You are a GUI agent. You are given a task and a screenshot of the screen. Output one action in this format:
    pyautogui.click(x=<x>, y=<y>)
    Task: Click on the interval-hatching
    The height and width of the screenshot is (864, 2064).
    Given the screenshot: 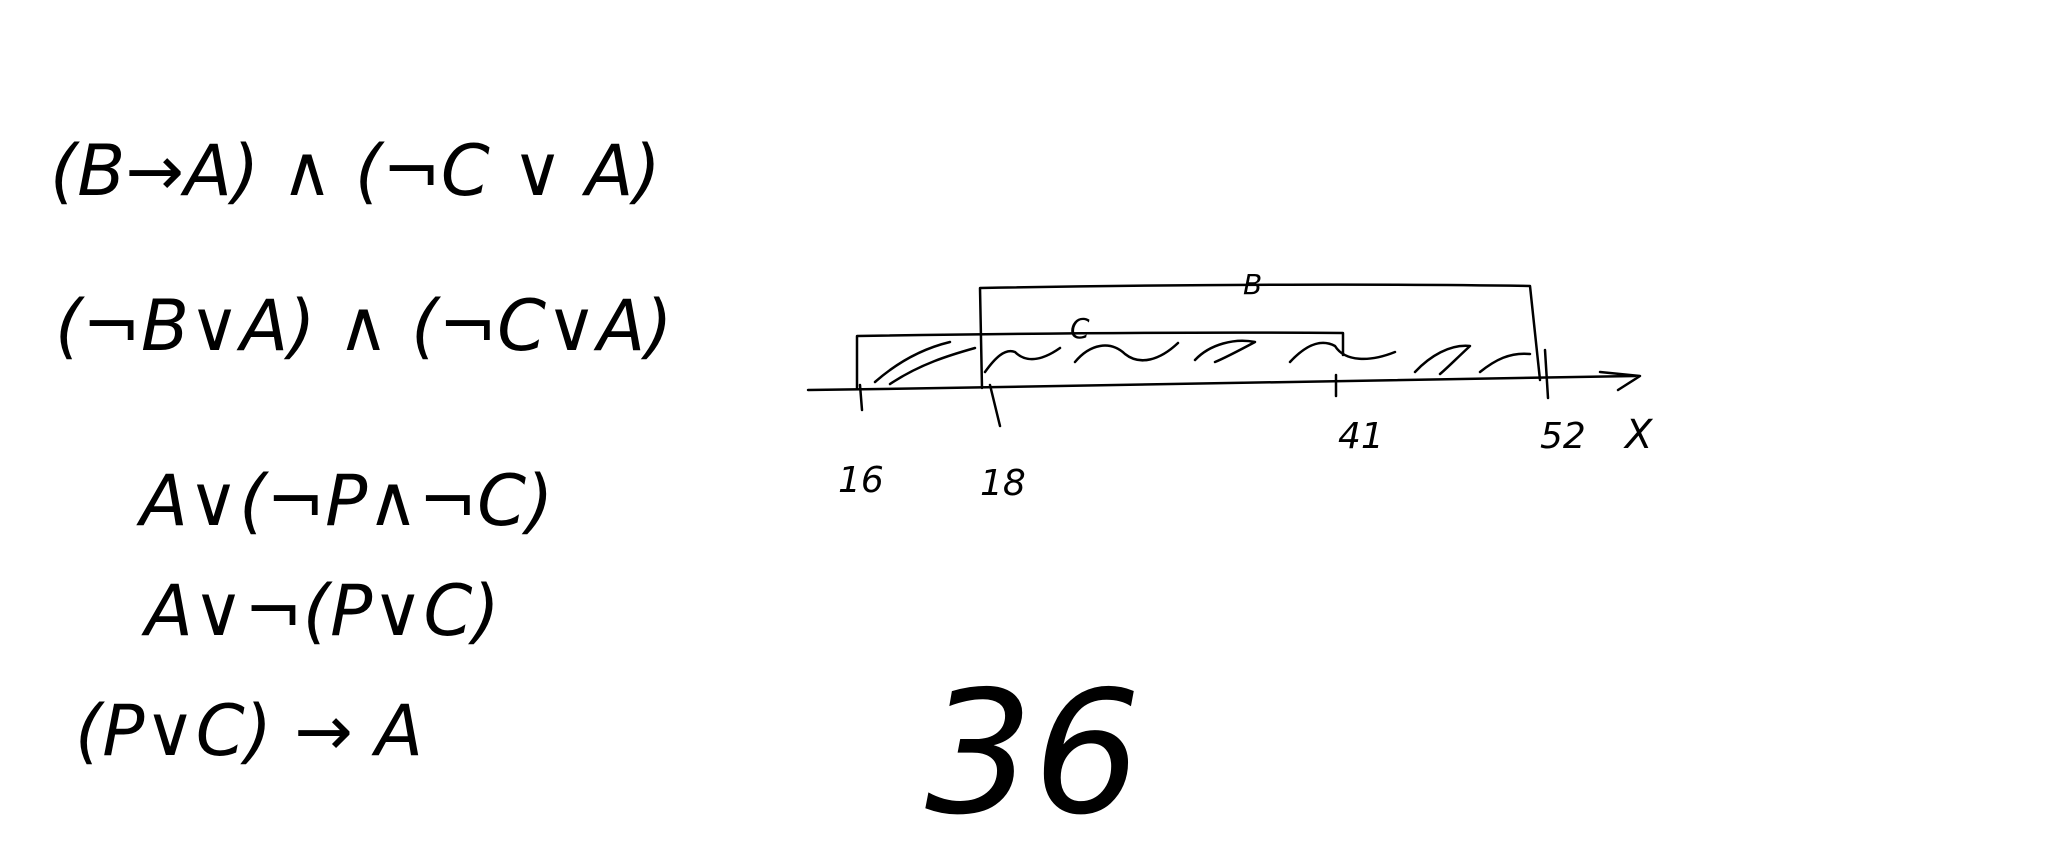 What is the action you would take?
    pyautogui.click(x=1202, y=362)
    